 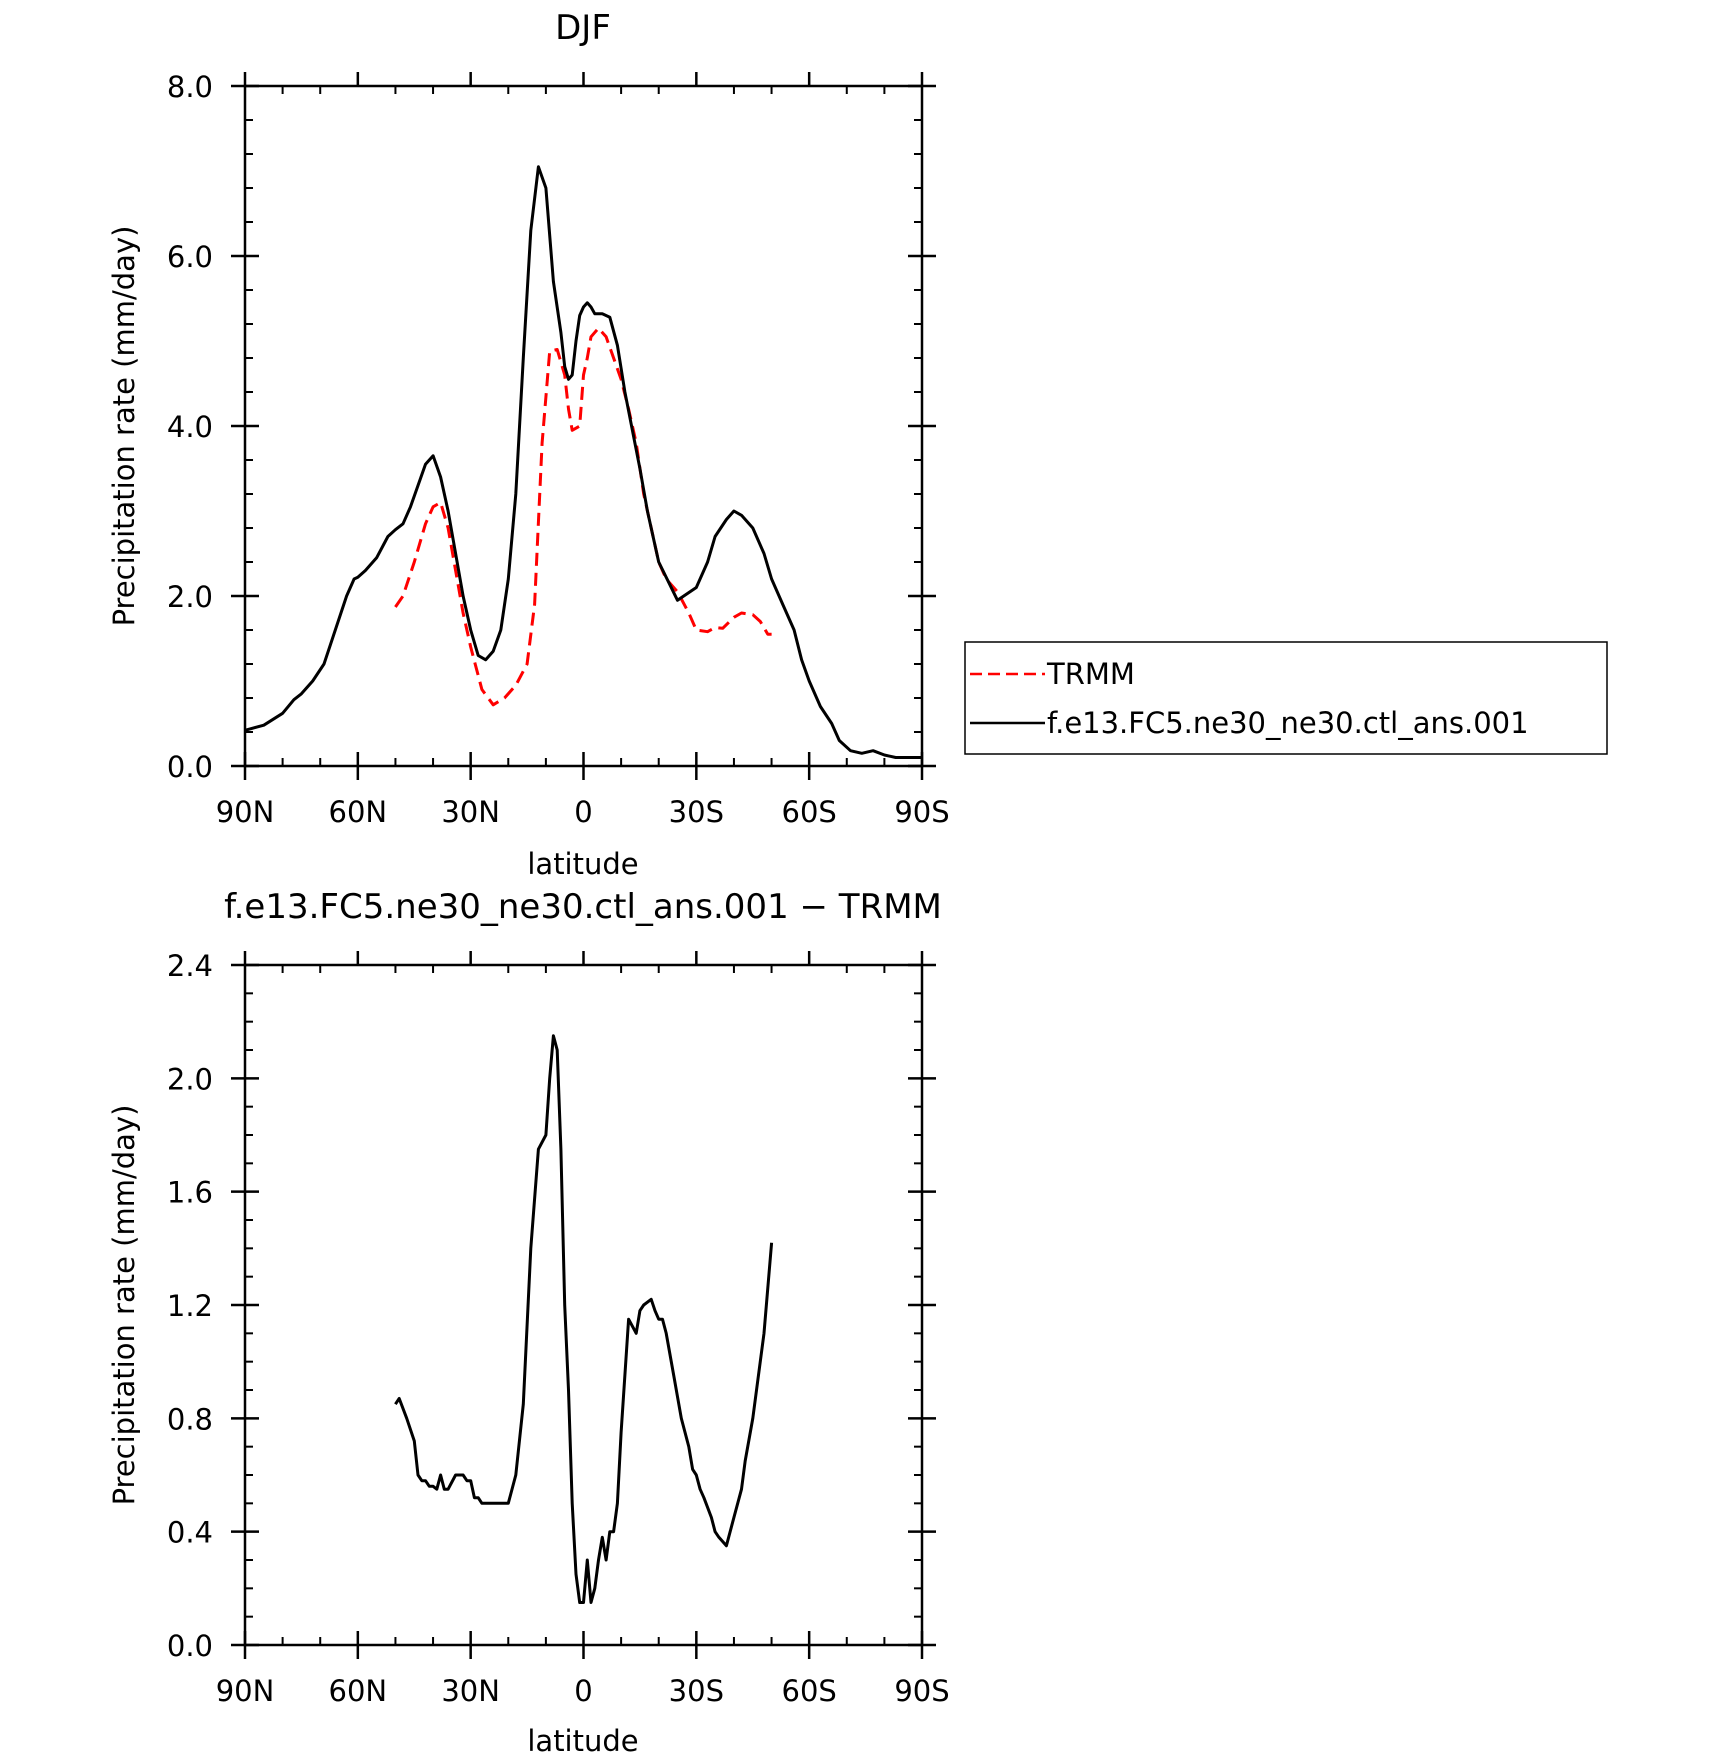 I want to click on top-y-axis-label: Precipitation rate (mm/day), so click(x=124, y=426).